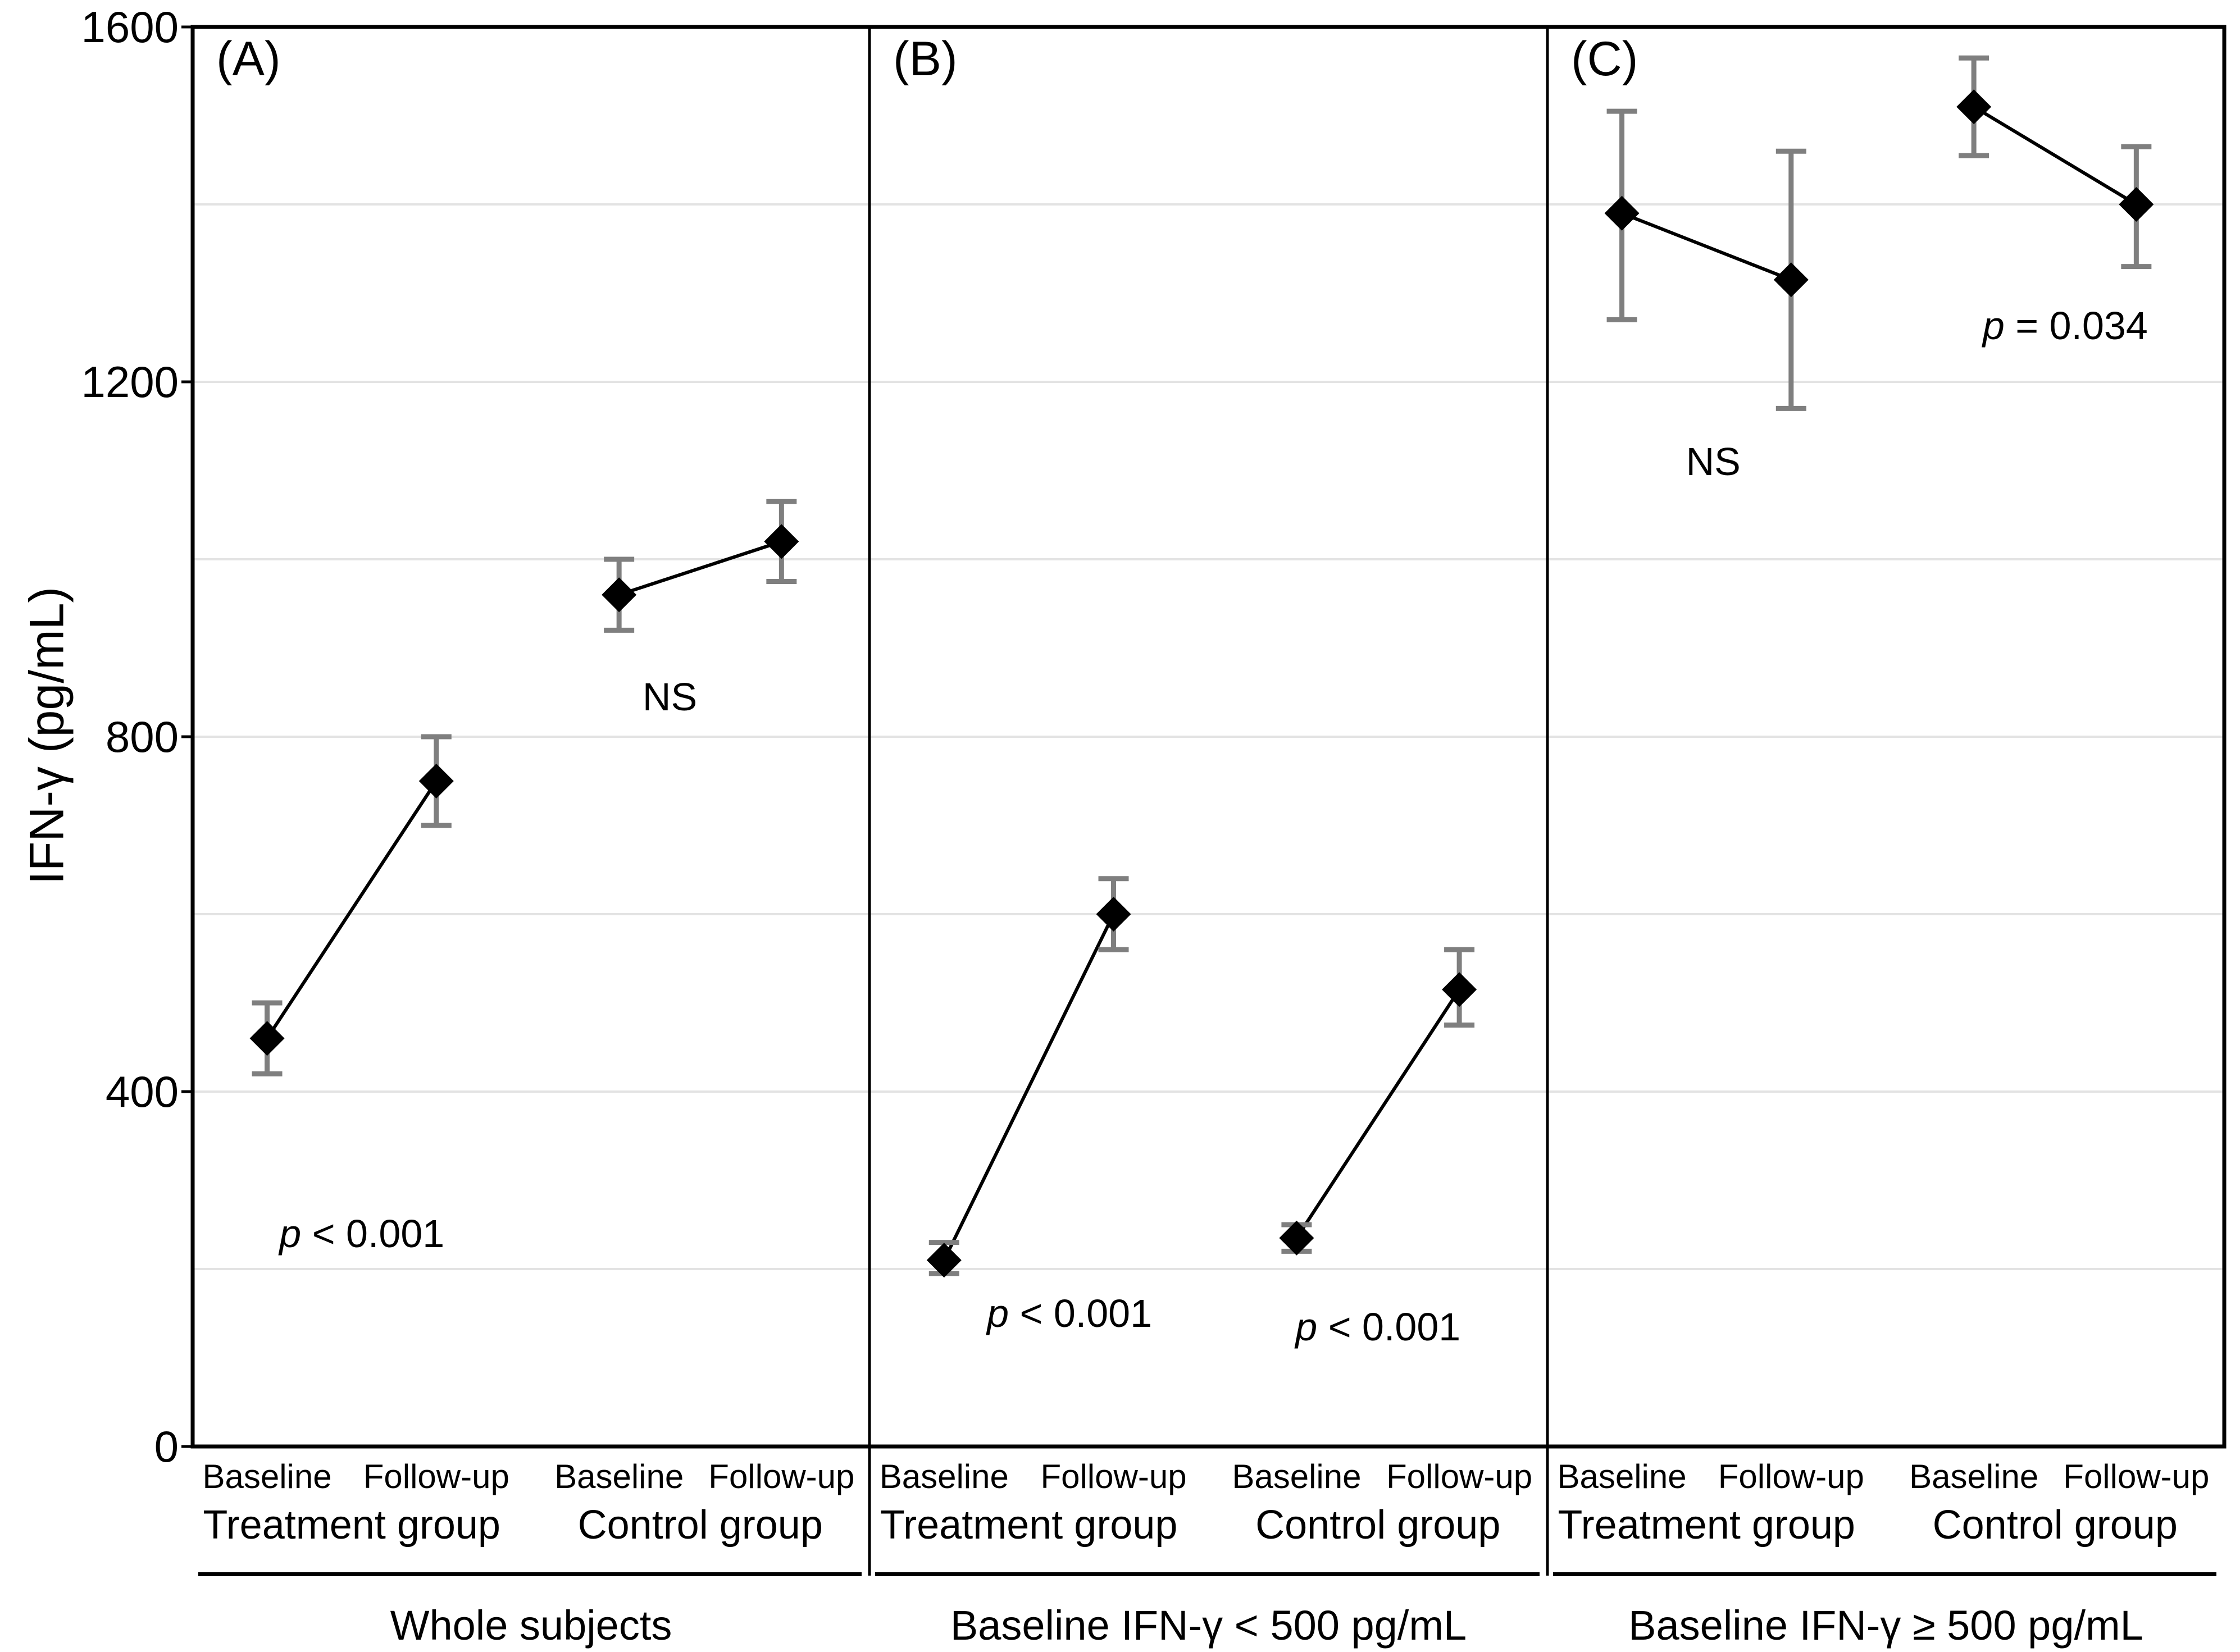 Image resolution: width=2240 pixels, height=1652 pixels. Describe the element at coordinates (531, 1625) in the screenshot. I see `panel-subtitle: Whole subjects` at that location.